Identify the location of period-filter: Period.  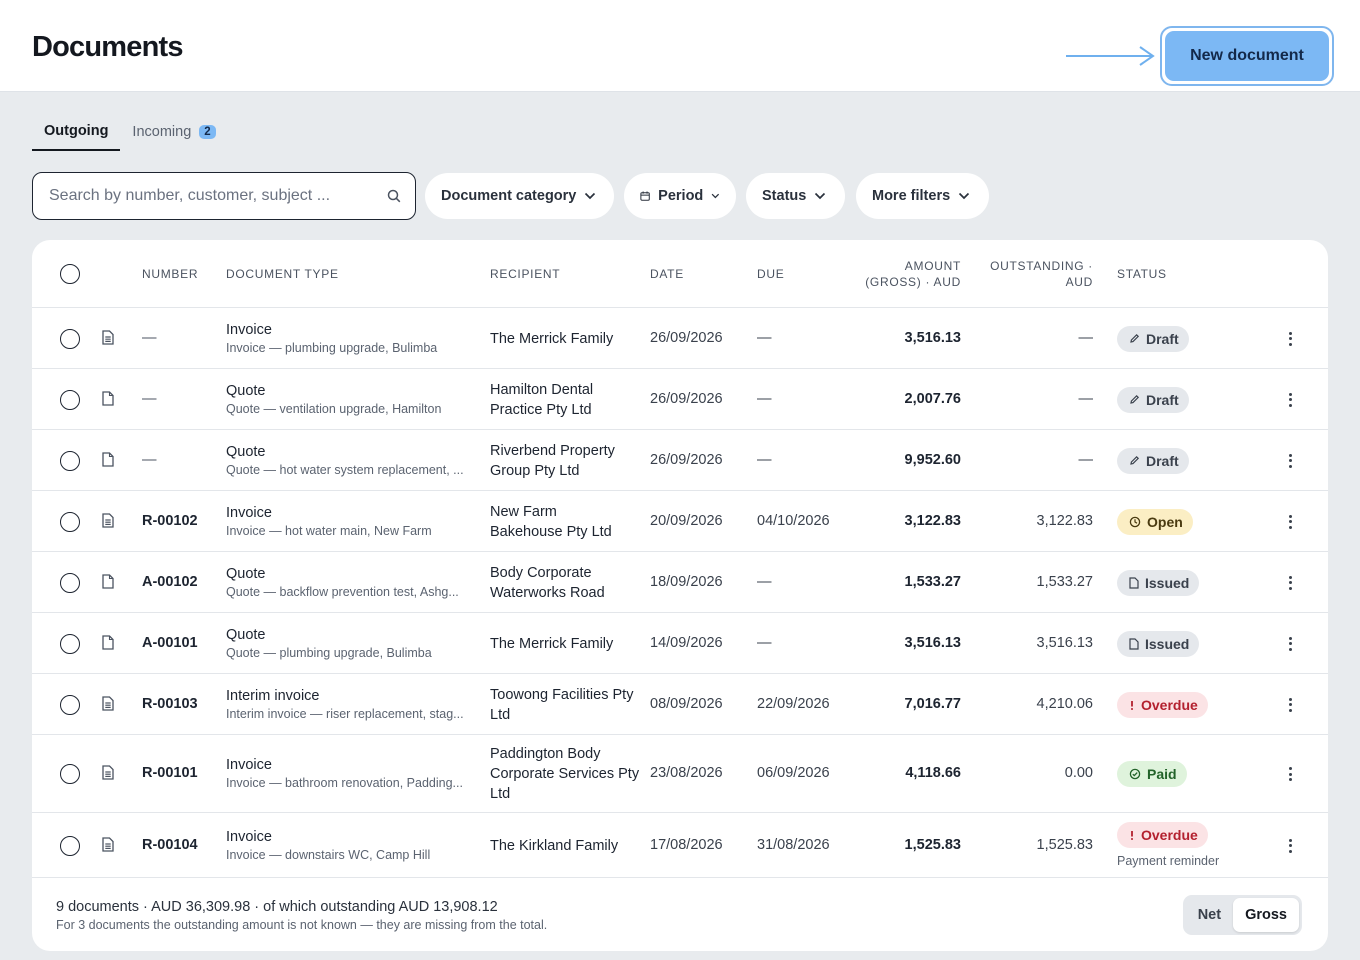
(680, 196).